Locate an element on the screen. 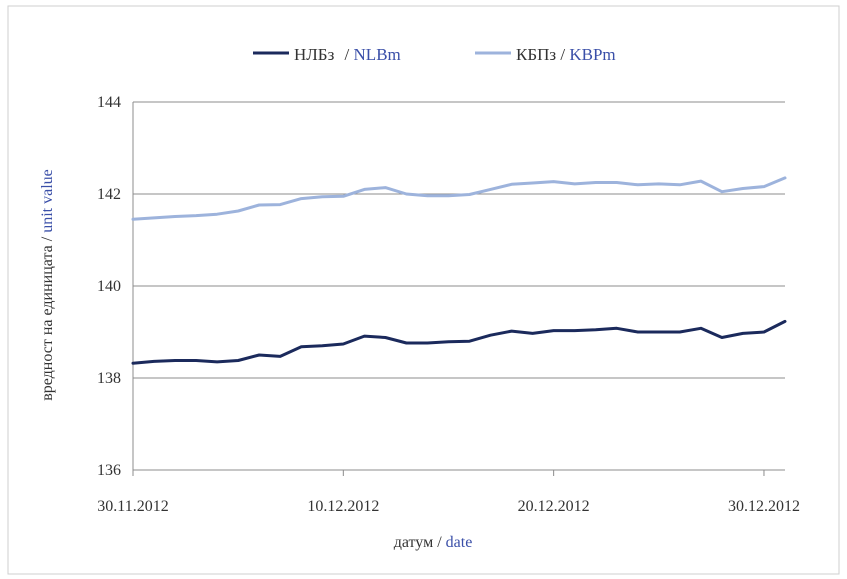 This screenshot has width=847, height=579. legend-kbp-en: KBPm is located at coordinates (592, 54).